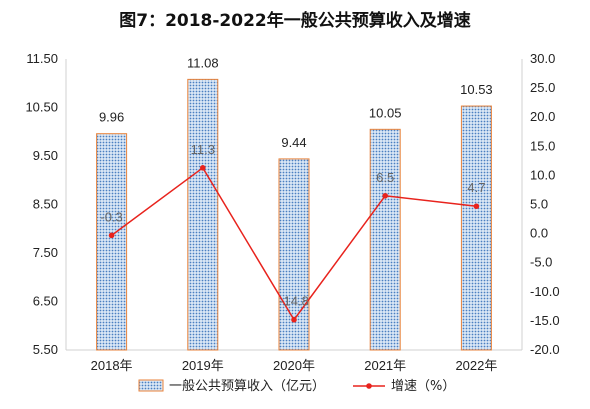  Describe the element at coordinates (247, 386) in the screenshot. I see `legend-bar-label: 一般公共预算收入（亿元）` at that location.